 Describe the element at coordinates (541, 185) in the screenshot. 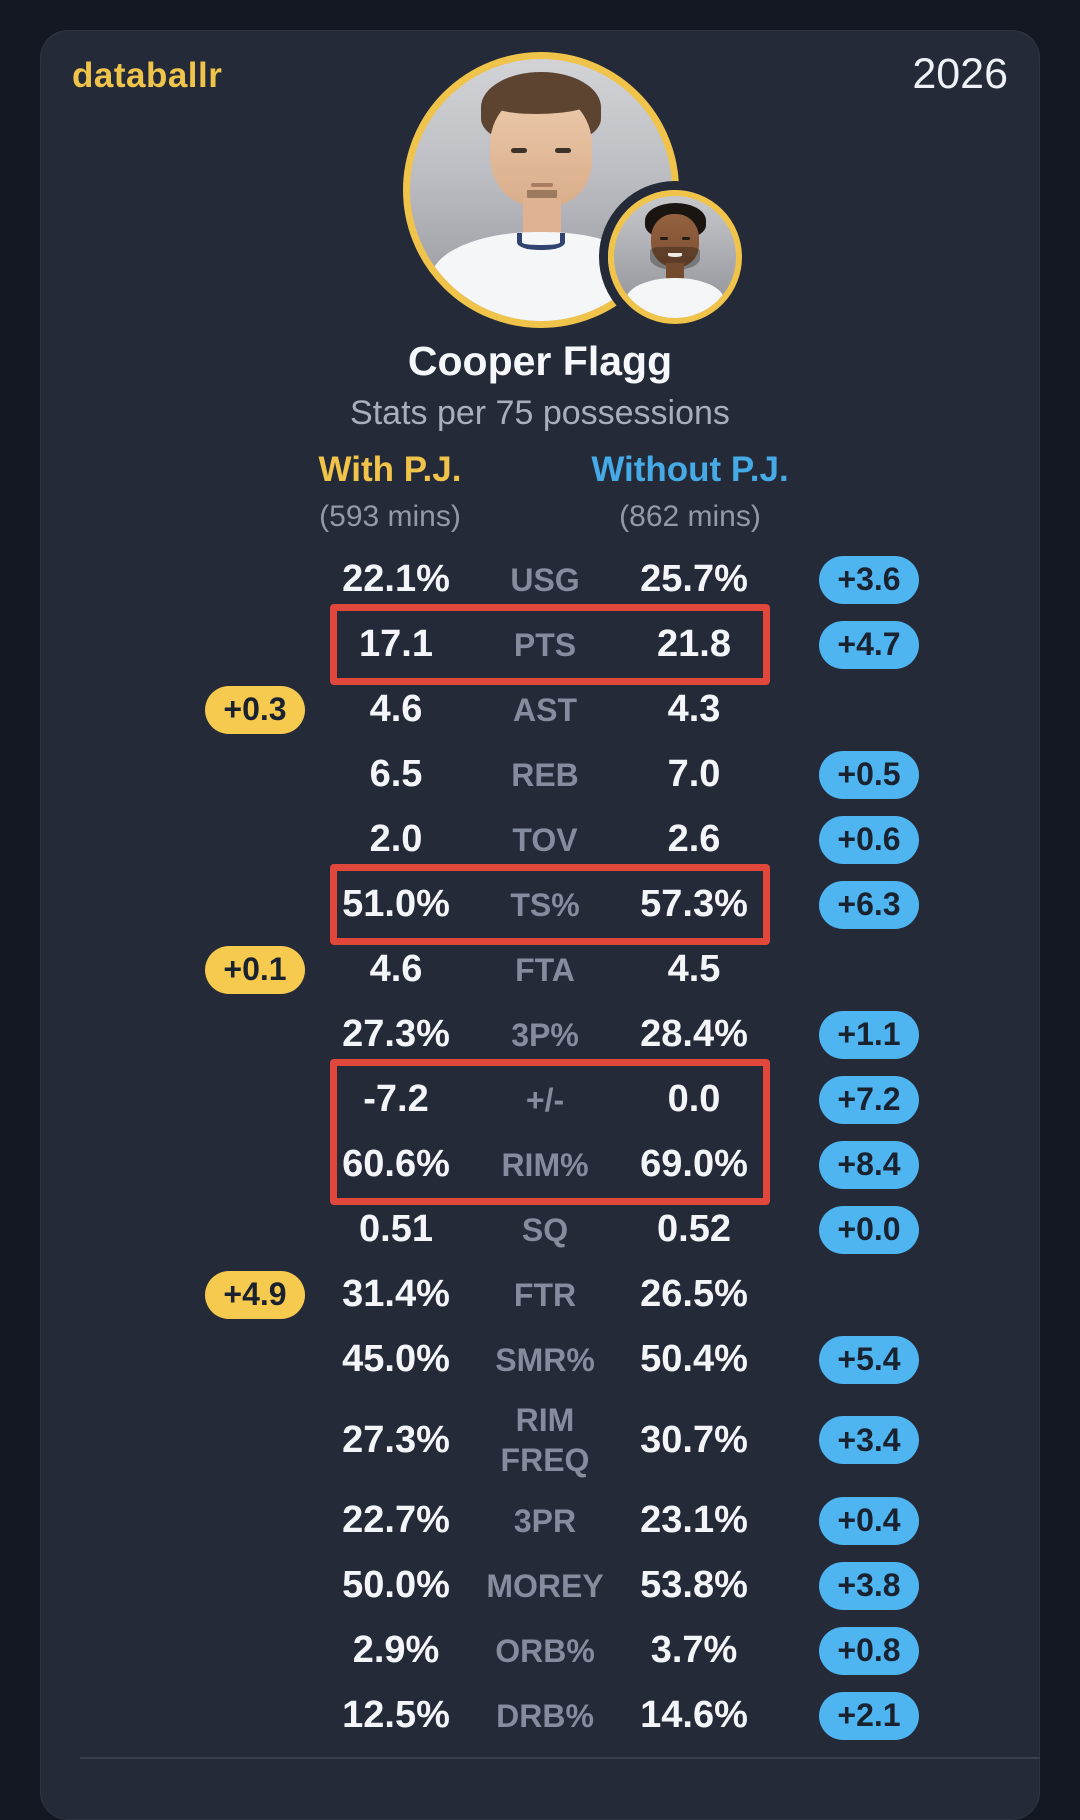

I see `portrait-mouth` at that location.